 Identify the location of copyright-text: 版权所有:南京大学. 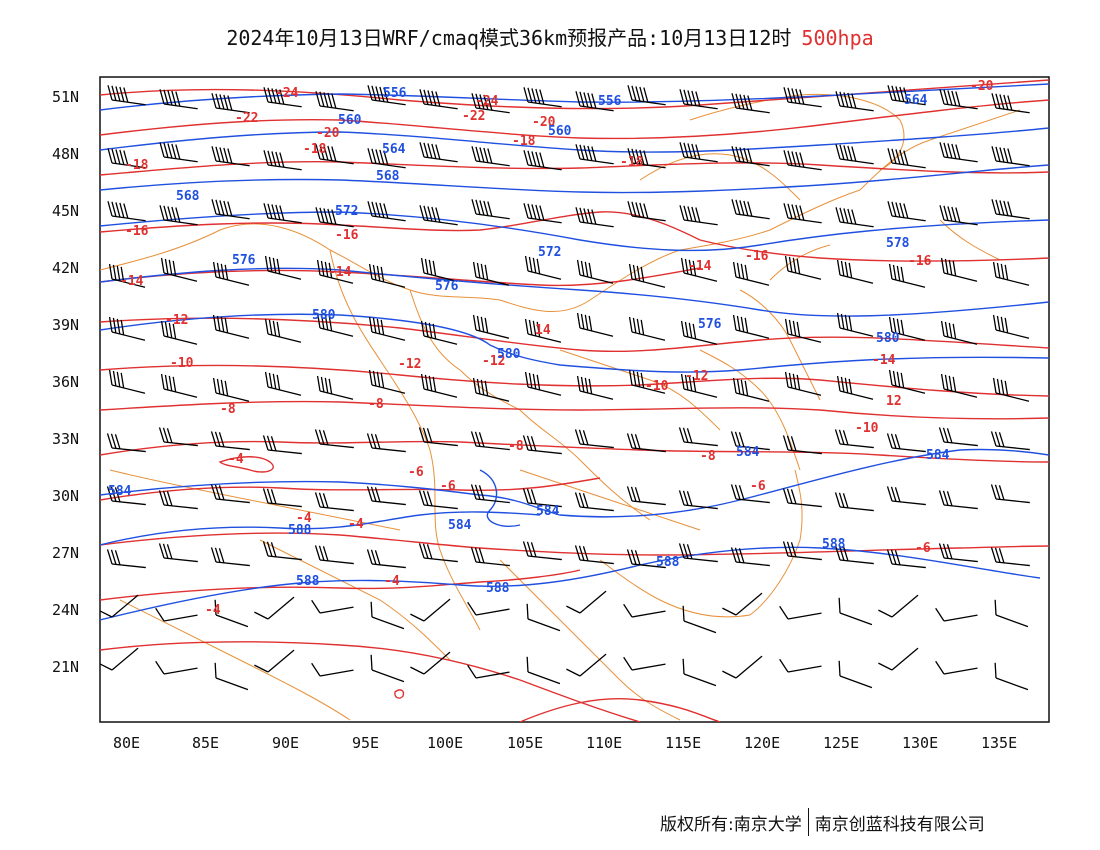
(731, 824).